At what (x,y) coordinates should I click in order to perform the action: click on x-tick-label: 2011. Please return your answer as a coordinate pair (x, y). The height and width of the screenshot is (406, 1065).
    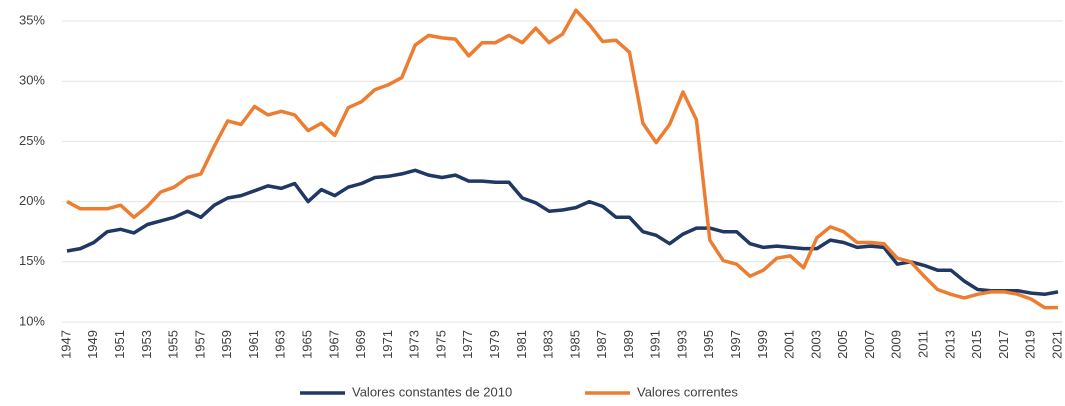
    Looking at the image, I should click on (923, 344).